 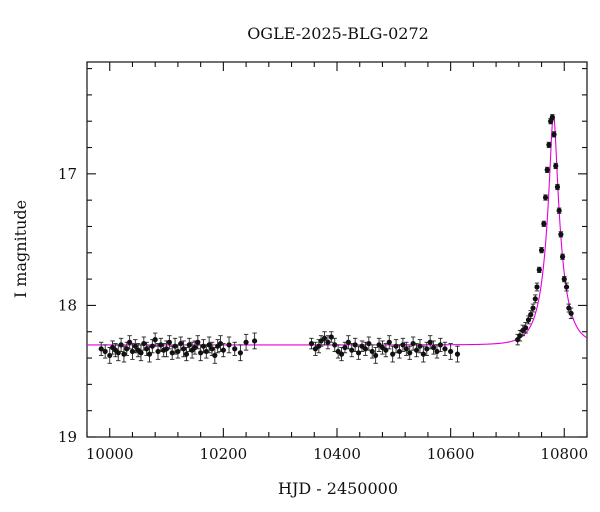 What do you see at coordinates (451, 454) in the screenshot?
I see `x-tick-label: 10600` at bounding box center [451, 454].